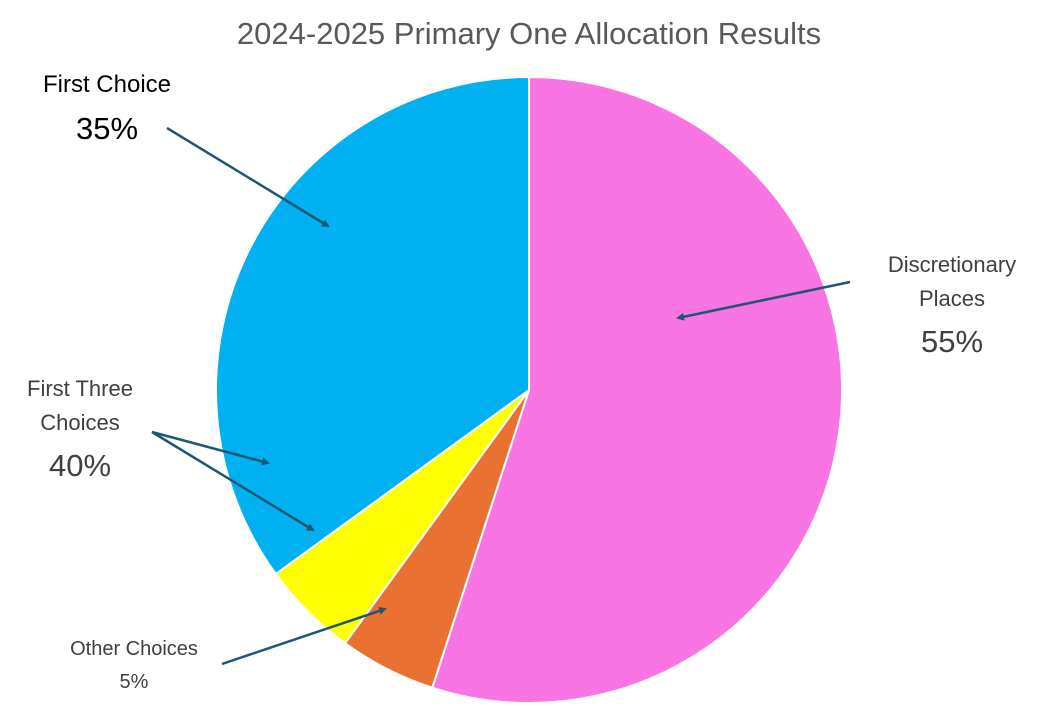  Describe the element at coordinates (107, 84) in the screenshot. I see `category-label: First Choice` at that location.